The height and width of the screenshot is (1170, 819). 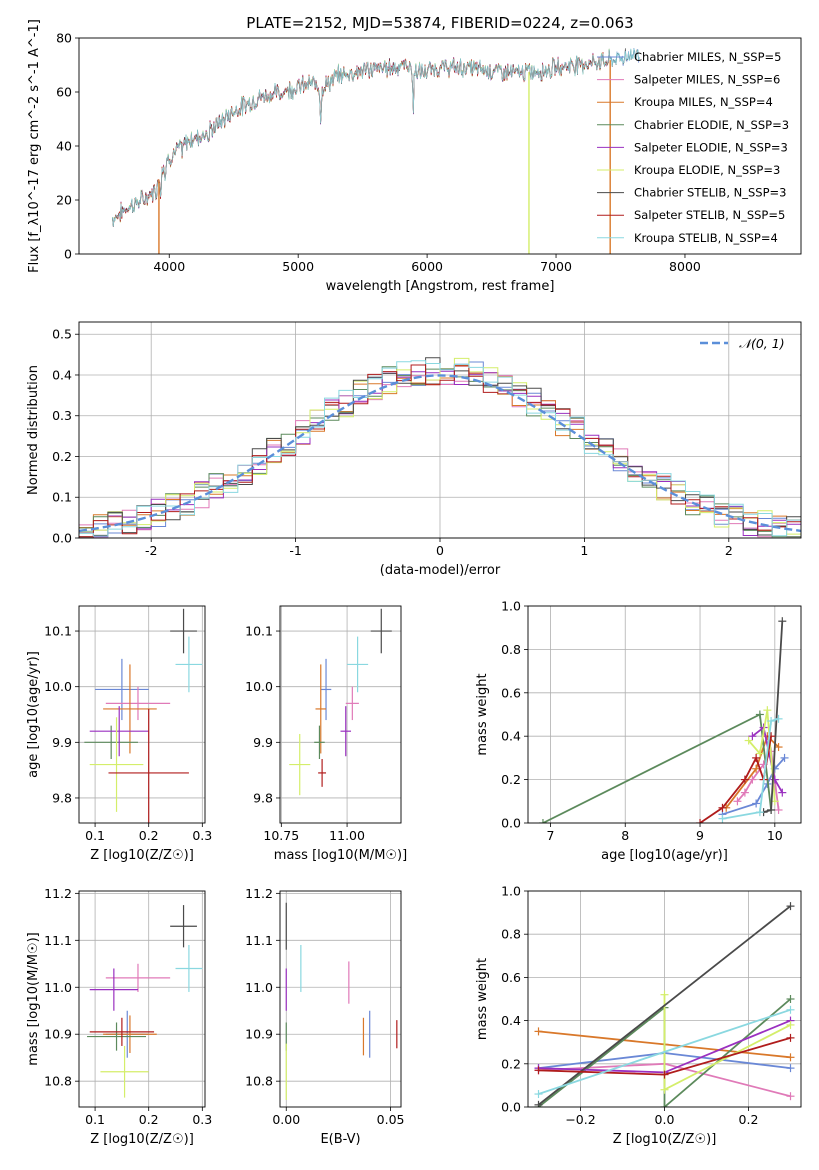 What do you see at coordinates (511, 1020) in the screenshot?
I see `weight-vs-Z-ytick-label: 0.4` at bounding box center [511, 1020].